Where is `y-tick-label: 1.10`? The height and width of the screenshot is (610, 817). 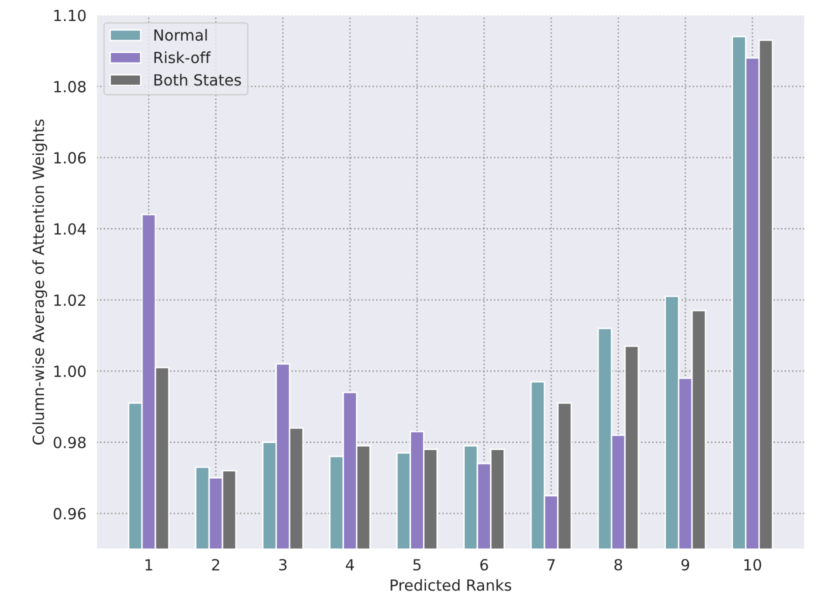
y-tick-label: 1.10 is located at coordinates (70, 16).